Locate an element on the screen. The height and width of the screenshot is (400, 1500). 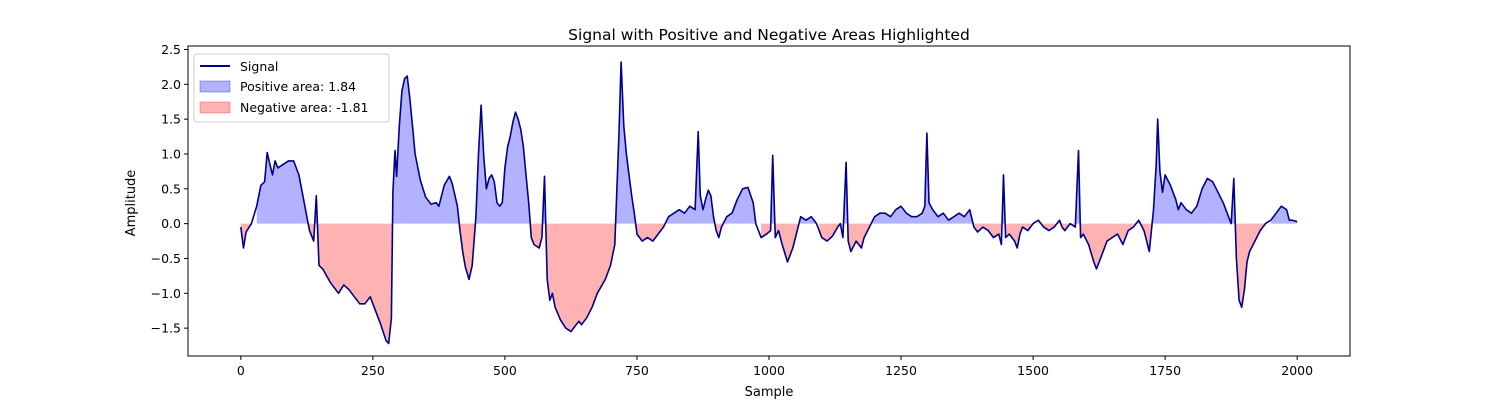
y-tick-label: 1.5 is located at coordinates (171, 119).